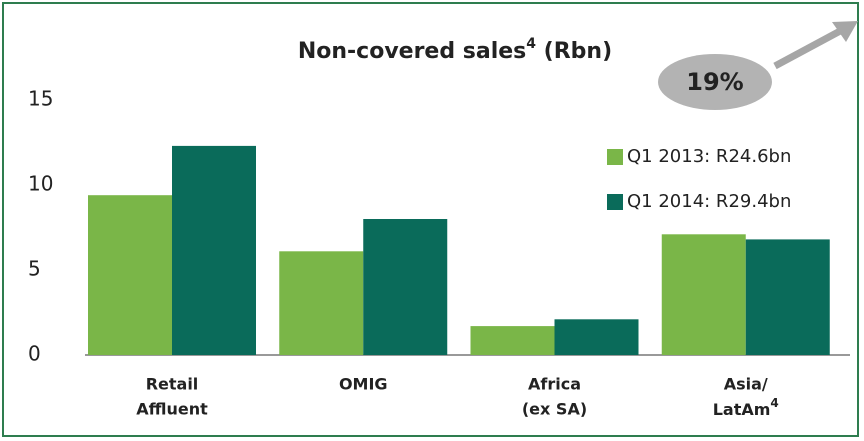  I want to click on y-tick-label: 15, so click(40, 99).